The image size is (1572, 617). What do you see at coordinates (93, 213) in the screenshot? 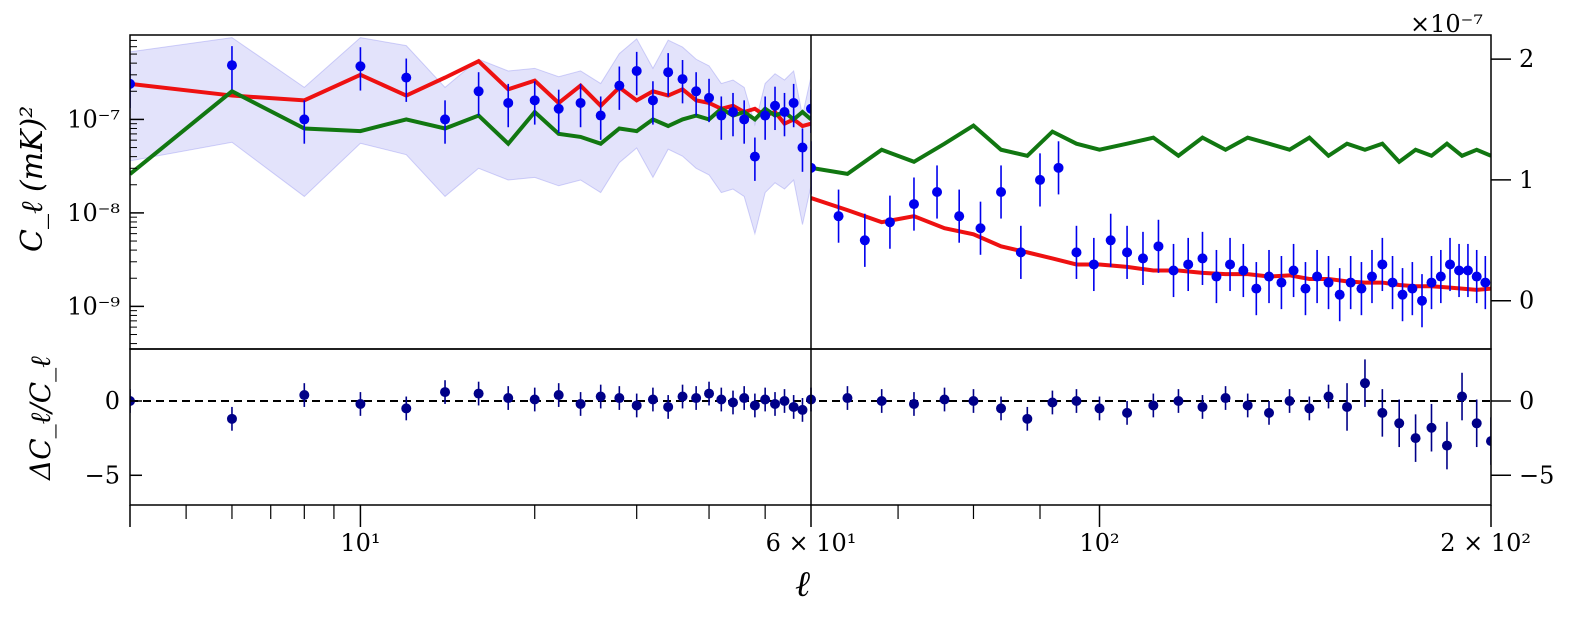
I see `y-tick-label: 10⁻⁸` at bounding box center [93, 213].